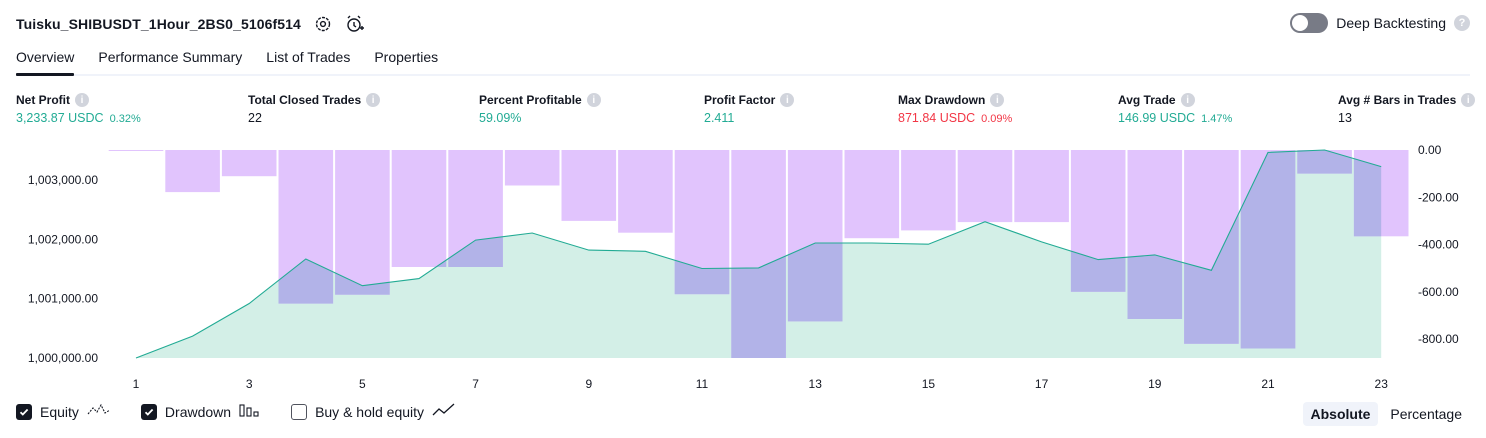  What do you see at coordinates (929, 384) in the screenshot?
I see `x-axis-label: 15` at bounding box center [929, 384].